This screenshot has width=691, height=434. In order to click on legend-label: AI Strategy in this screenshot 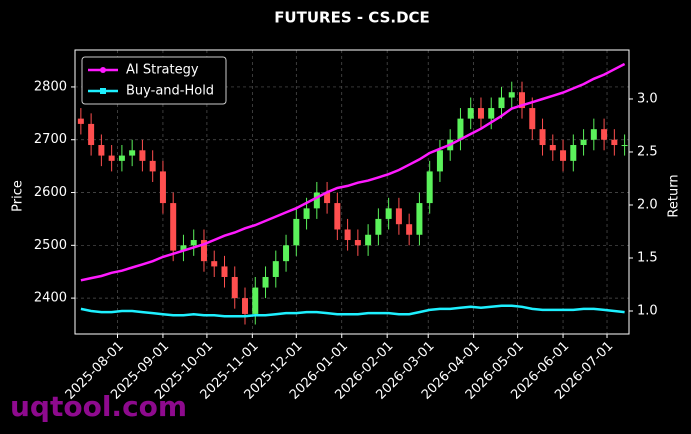, I will do `click(162, 70)`.